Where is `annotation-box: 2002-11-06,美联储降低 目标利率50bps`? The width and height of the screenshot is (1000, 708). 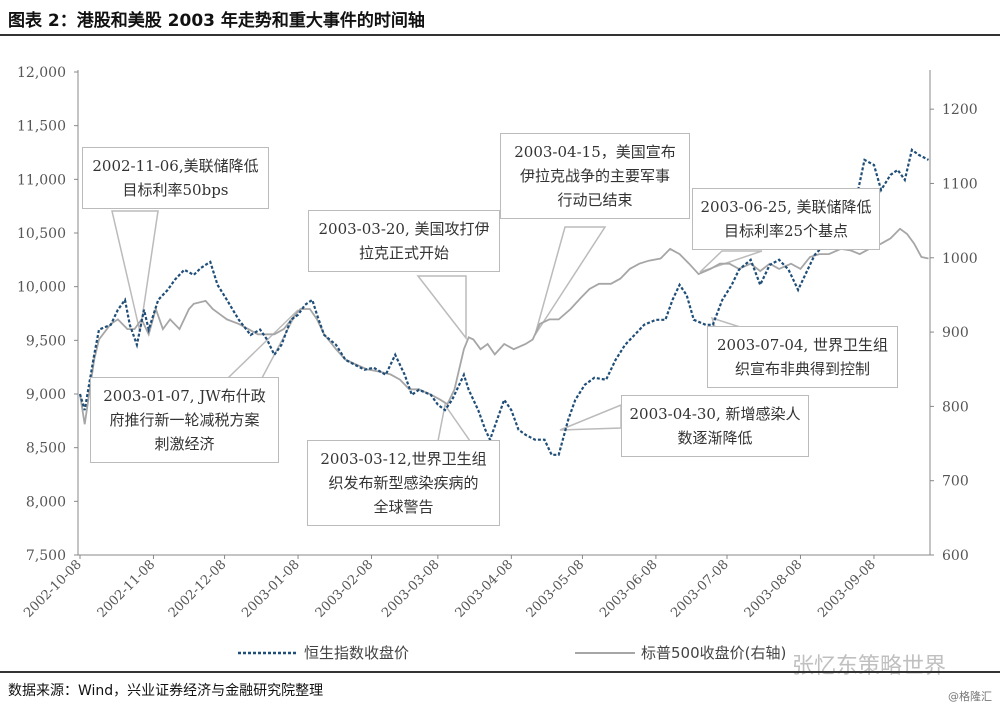
annotation-box: 2002-11-06,美联储降低 目标利率50bps is located at coordinates (175, 178).